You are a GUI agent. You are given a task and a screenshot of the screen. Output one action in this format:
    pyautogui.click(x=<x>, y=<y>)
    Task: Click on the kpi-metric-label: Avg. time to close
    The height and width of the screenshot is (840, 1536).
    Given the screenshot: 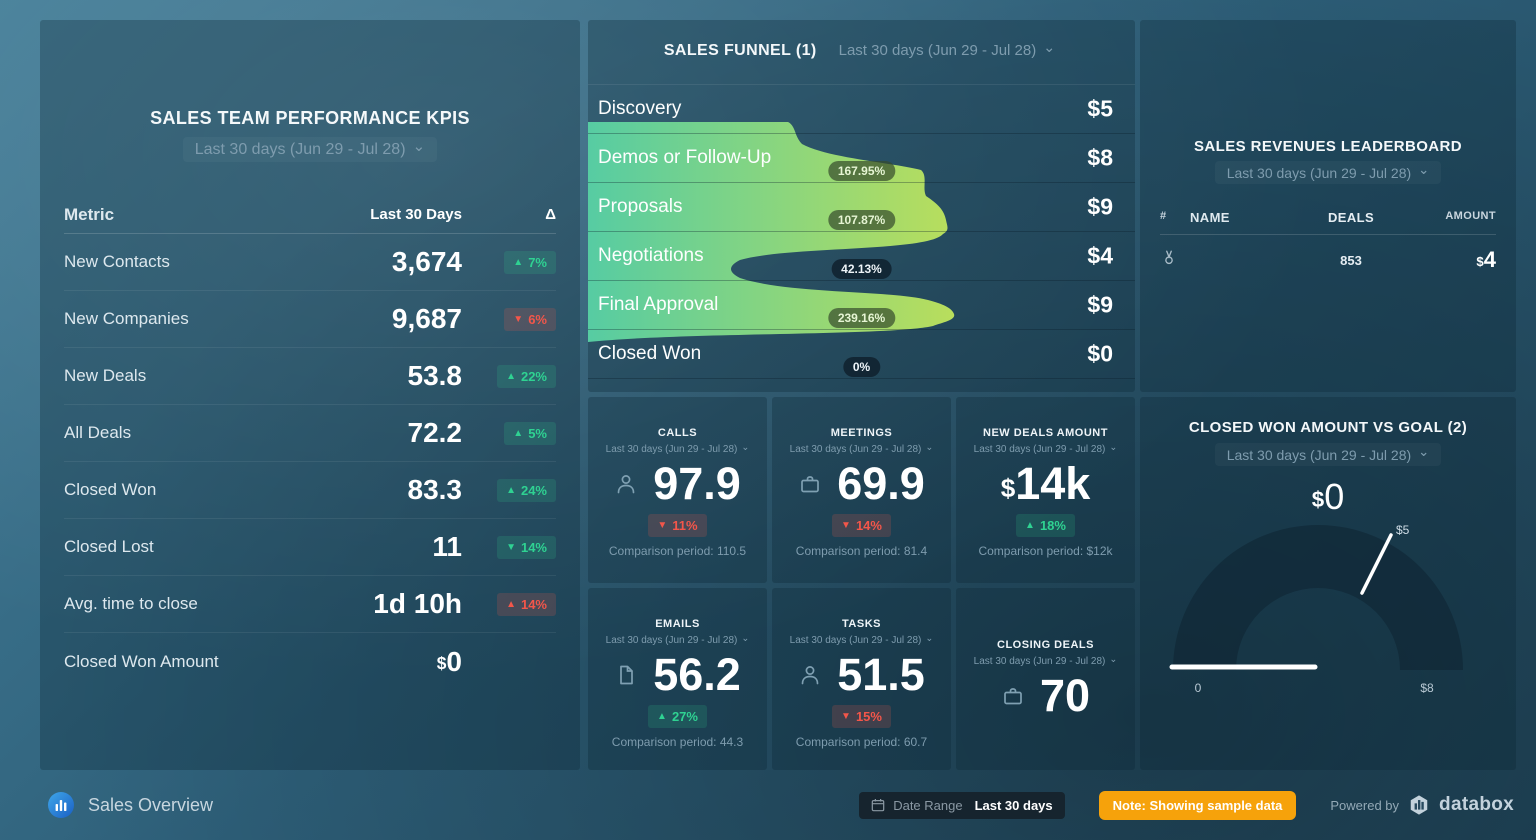 What is the action you would take?
    pyautogui.click(x=131, y=603)
    